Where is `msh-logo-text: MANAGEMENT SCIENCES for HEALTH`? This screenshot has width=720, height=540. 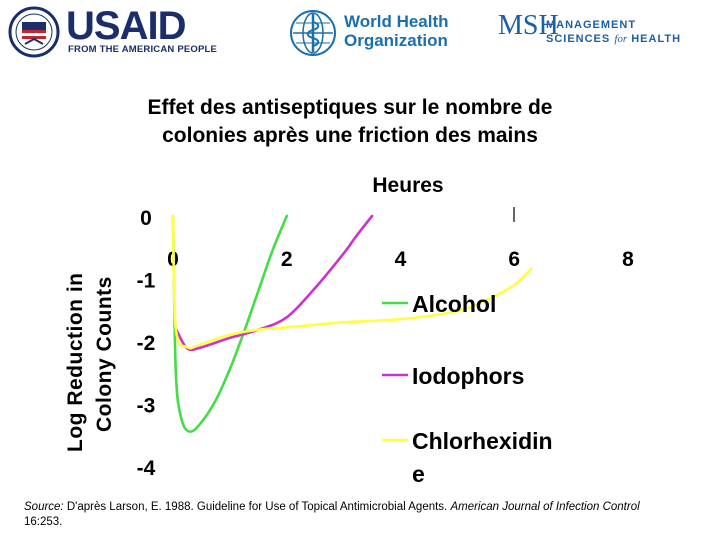 msh-logo-text: MANAGEMENT SCIENCES for HEALTH is located at coordinates (613, 32).